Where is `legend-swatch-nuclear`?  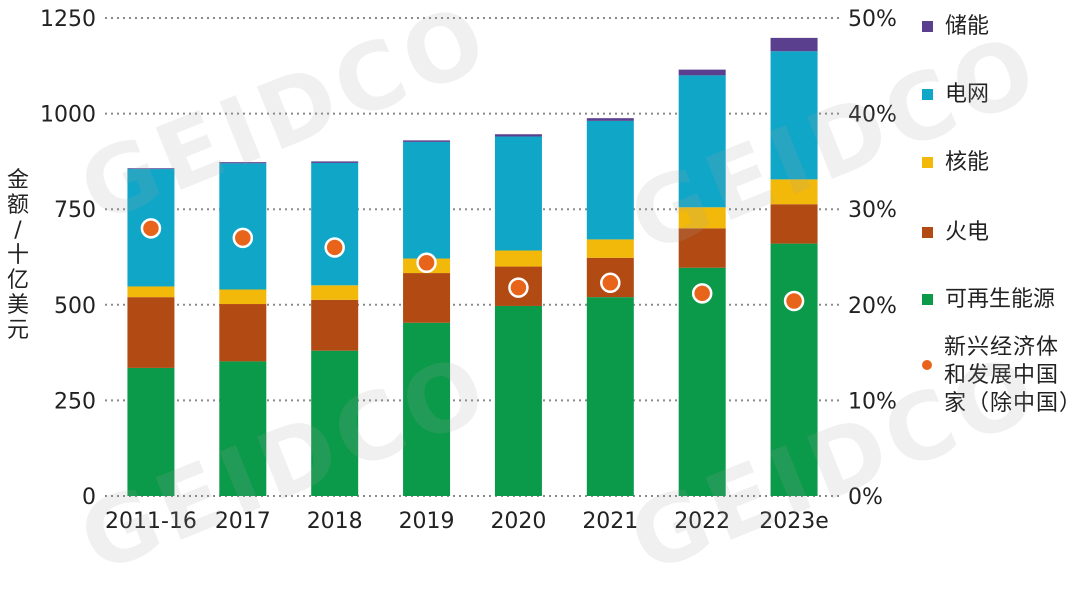
legend-swatch-nuclear is located at coordinates (927, 162).